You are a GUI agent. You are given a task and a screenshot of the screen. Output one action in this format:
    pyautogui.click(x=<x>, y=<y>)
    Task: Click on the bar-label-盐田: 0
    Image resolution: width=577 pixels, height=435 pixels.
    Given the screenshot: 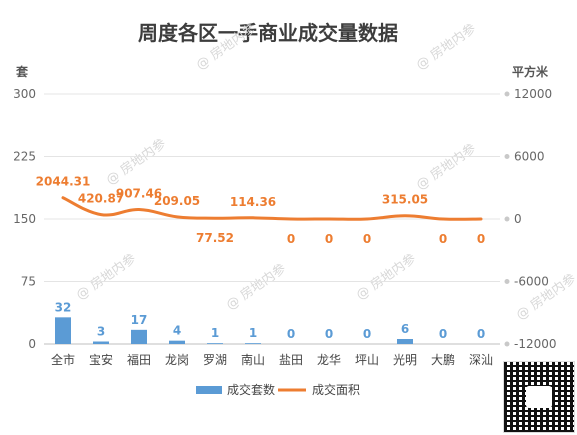 What is the action you would take?
    pyautogui.click(x=291, y=334)
    